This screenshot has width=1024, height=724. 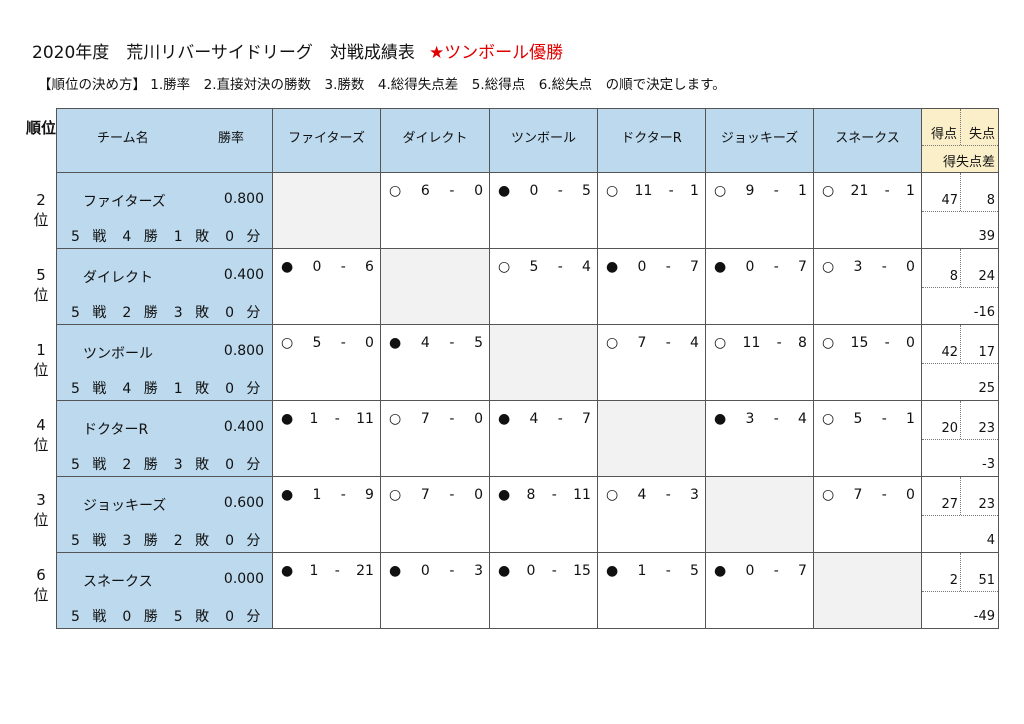 I want to click on title-text: 2020年度 荒川リバーサイドリーグ 対戦成績表, so click(x=223, y=53).